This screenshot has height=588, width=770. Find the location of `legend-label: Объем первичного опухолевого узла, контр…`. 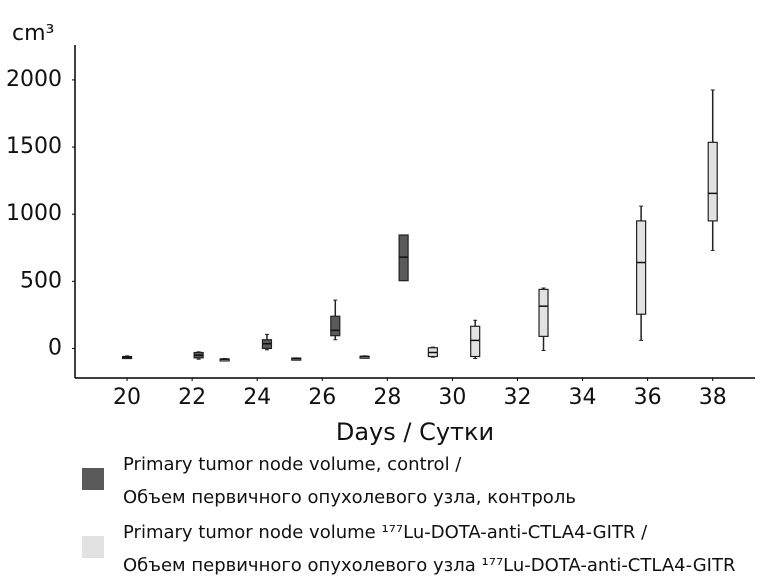

legend-label: Объем первичного опухолевого узла, контр… is located at coordinates (349, 497).